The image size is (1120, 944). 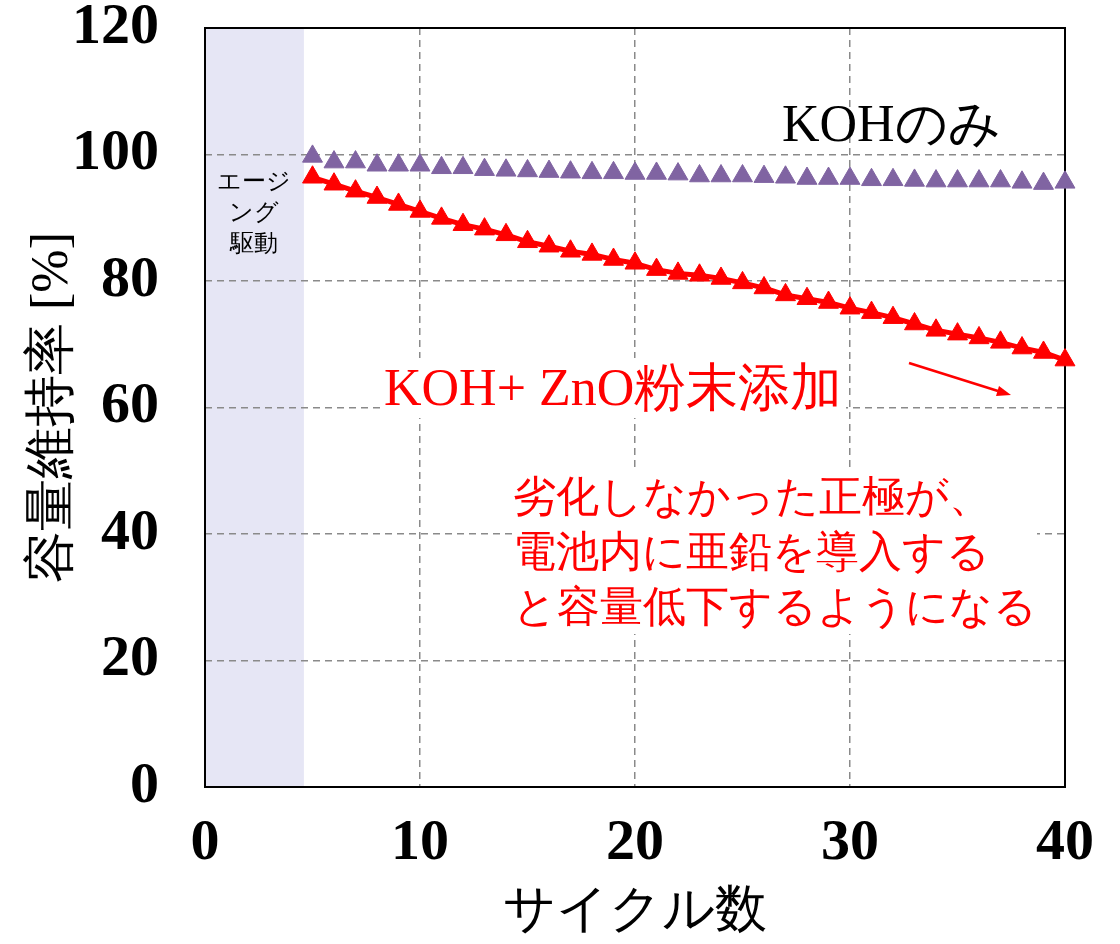 What do you see at coordinates (613, 388) in the screenshot?
I see `legend-label: KOH+ ZnO粉末添加` at bounding box center [613, 388].